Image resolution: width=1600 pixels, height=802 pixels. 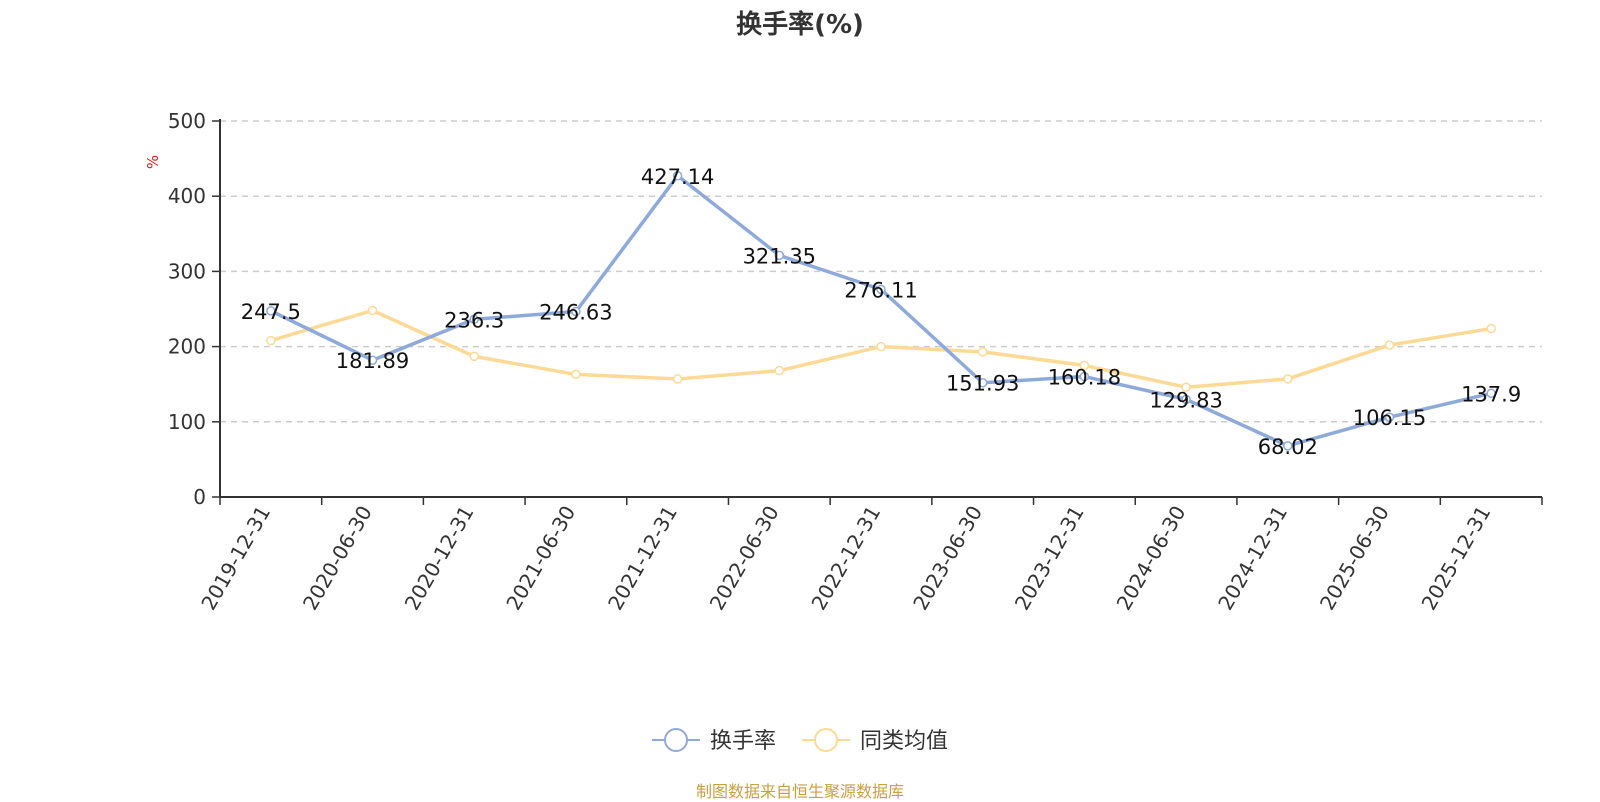 I want to click on data-label: 181.89, so click(x=372, y=361).